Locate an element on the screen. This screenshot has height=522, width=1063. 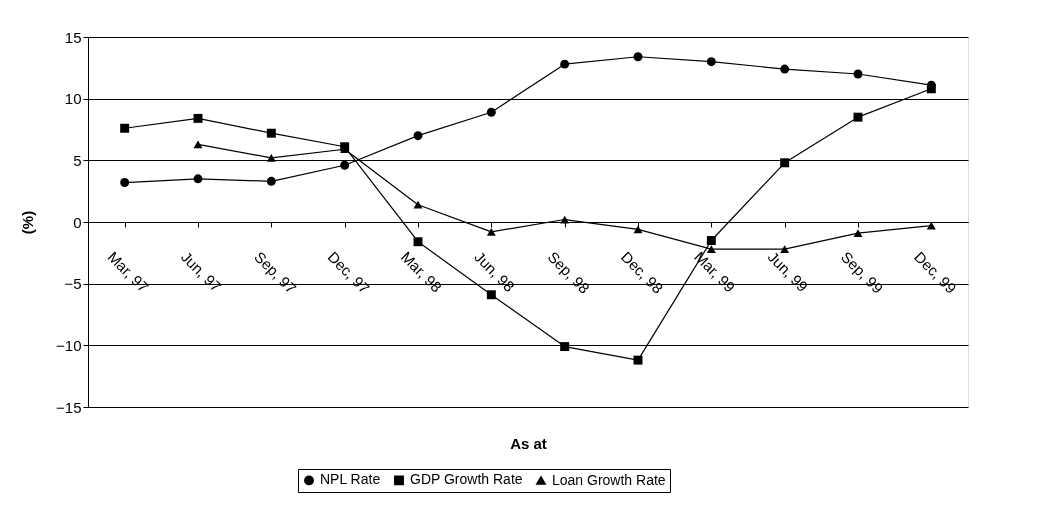
y-tick-label: 15 is located at coordinates (73, 37).